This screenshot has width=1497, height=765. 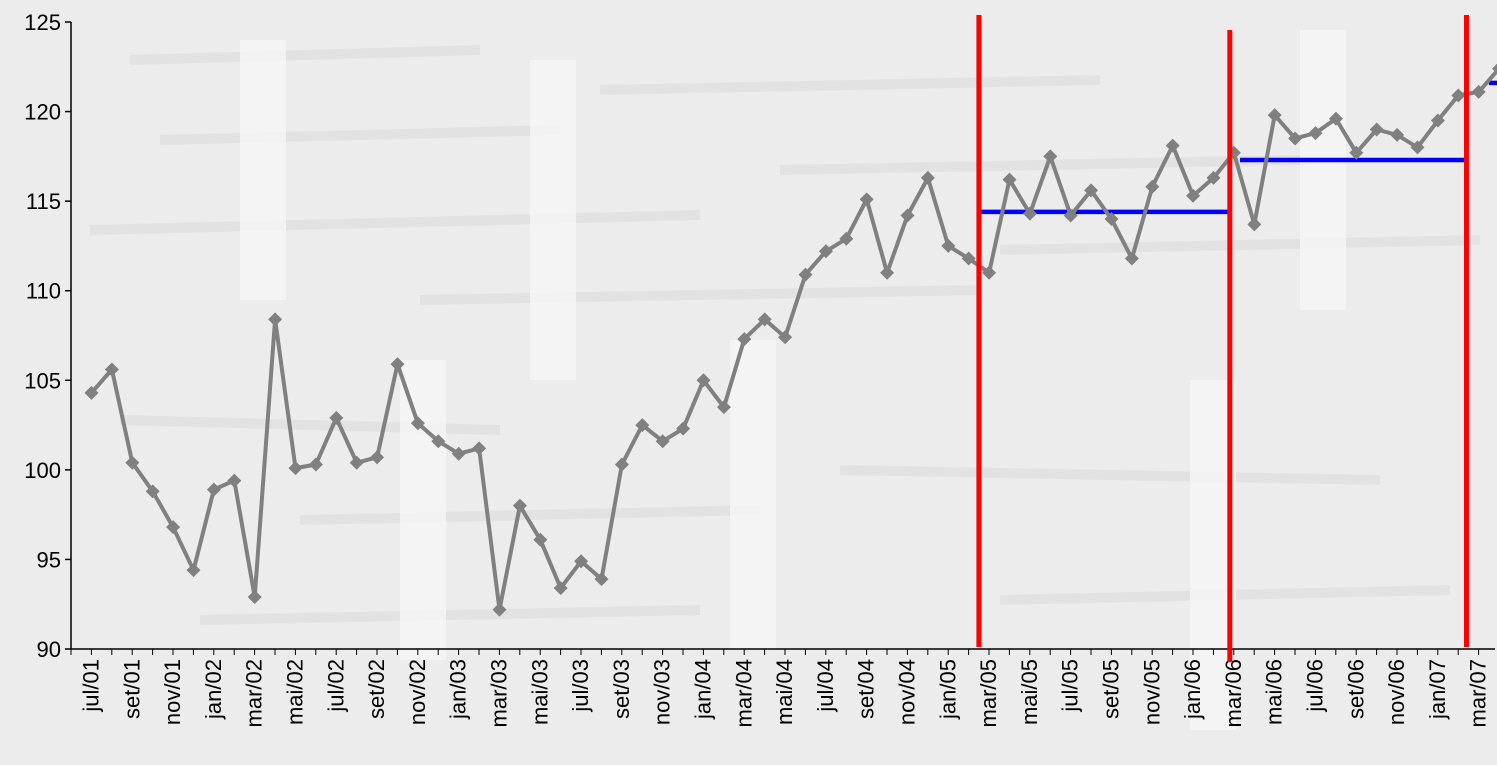 I want to click on x-tick-label-jan/05: jan/05, so click(x=947, y=689).